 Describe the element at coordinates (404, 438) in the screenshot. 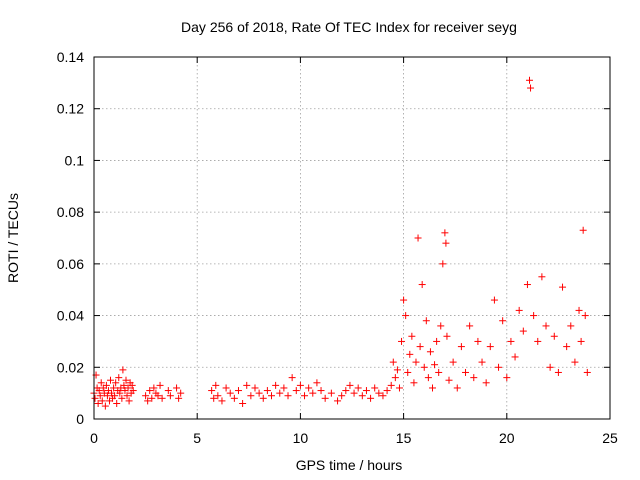

I see `x-tick-label: 15` at that location.